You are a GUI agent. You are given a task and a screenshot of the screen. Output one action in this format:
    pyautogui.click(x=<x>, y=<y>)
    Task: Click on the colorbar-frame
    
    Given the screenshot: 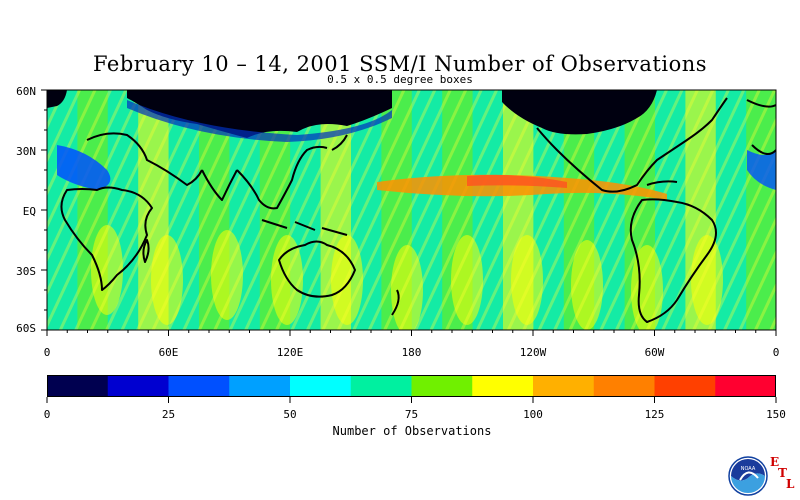 What is the action you would take?
    pyautogui.click(x=411, y=386)
    